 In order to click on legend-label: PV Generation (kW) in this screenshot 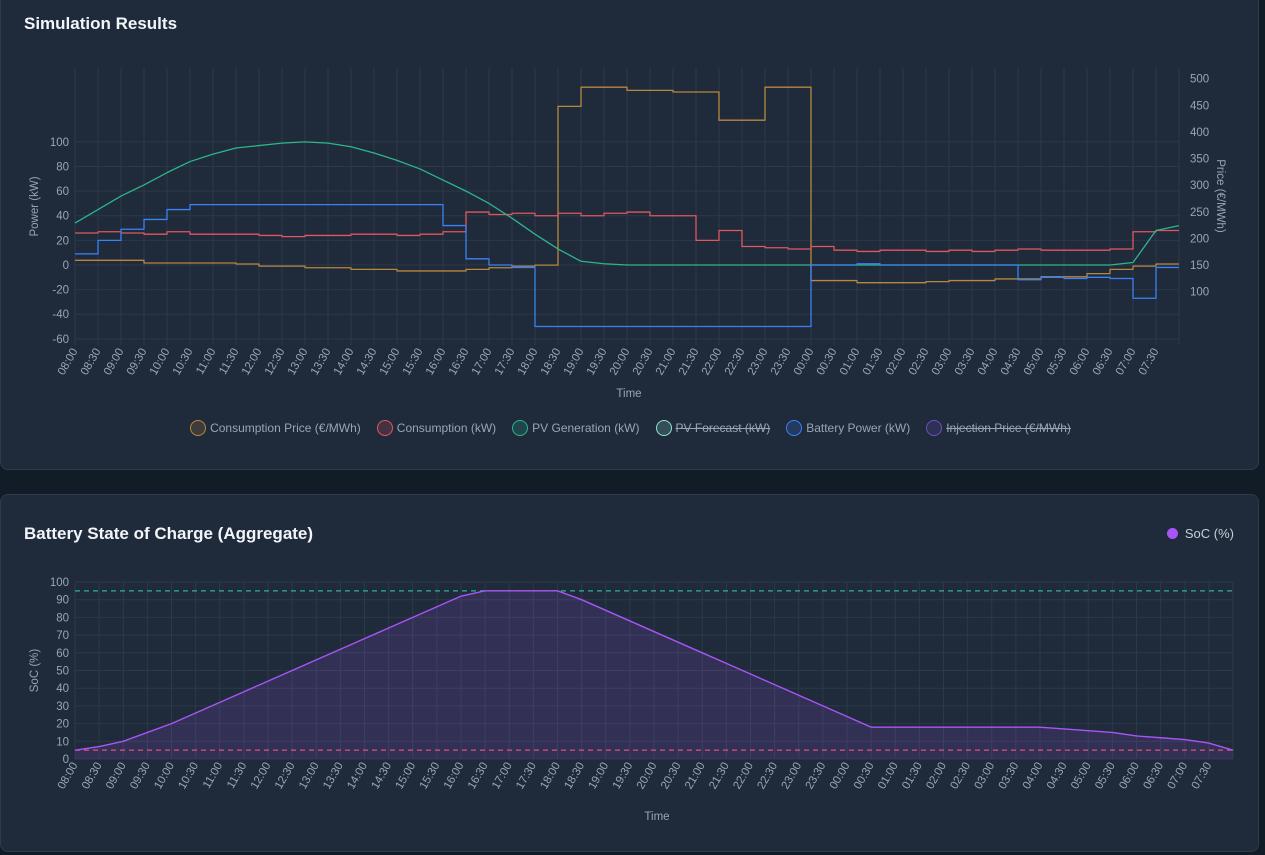, I will do `click(586, 428)`.